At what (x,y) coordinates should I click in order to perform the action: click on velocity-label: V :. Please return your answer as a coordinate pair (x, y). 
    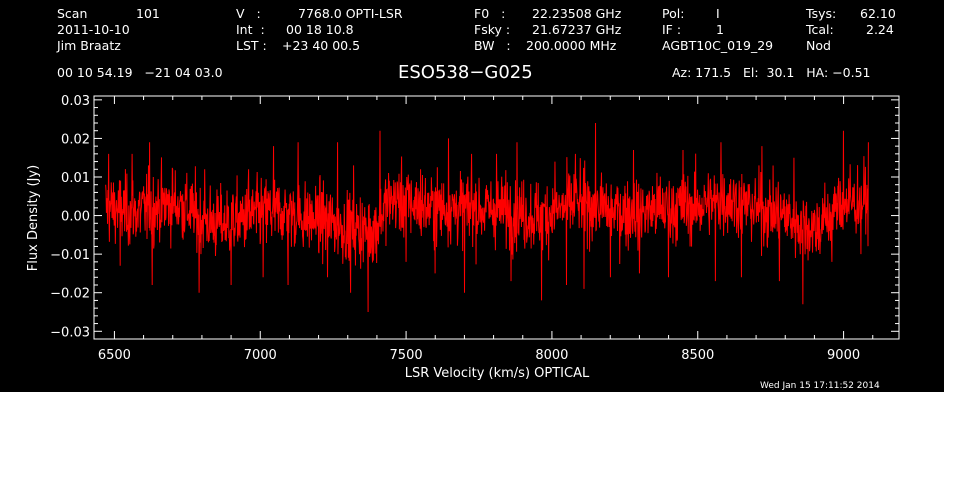
    Looking at the image, I should click on (248, 13).